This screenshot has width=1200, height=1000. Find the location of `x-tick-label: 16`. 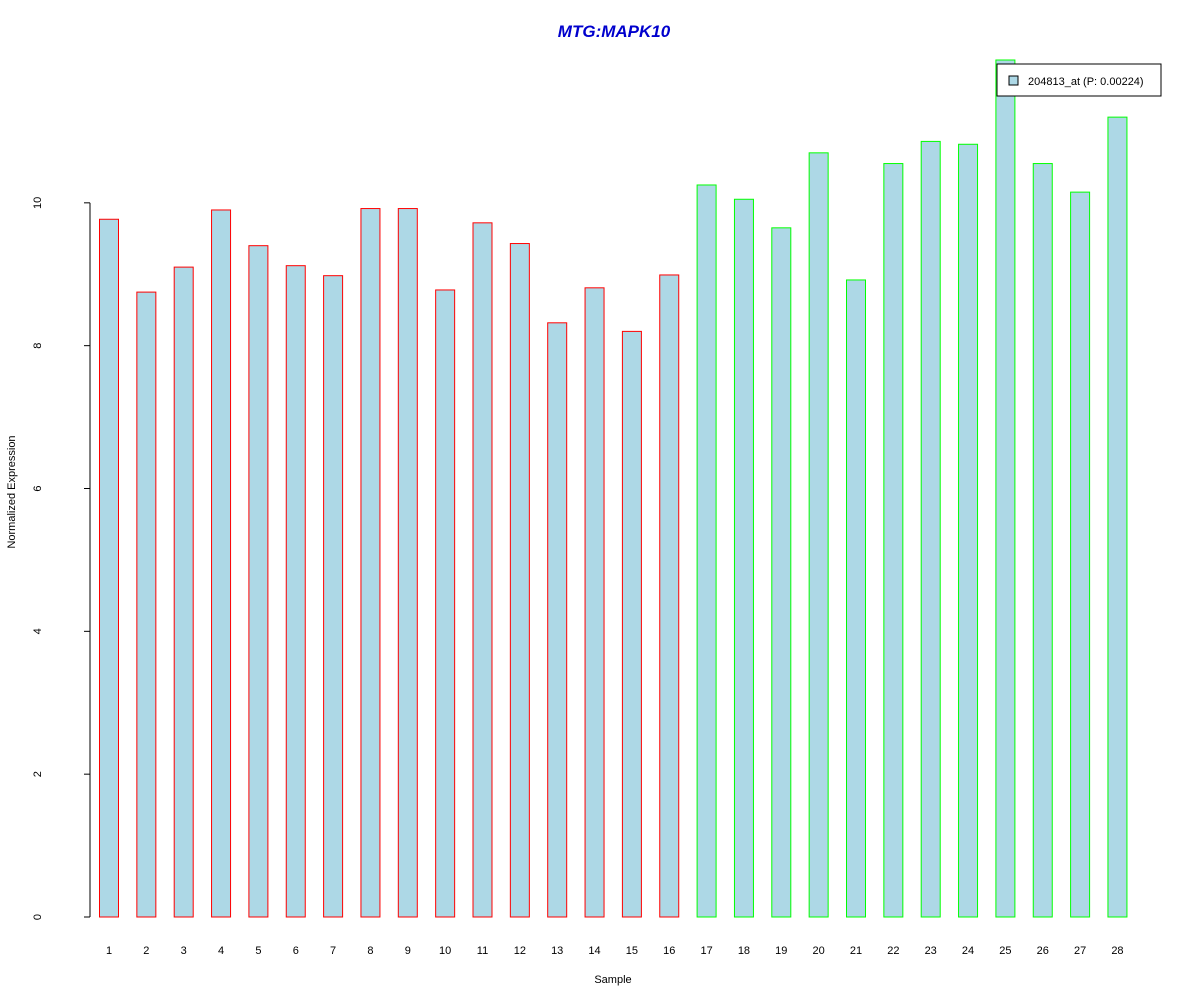

x-tick-label: 16 is located at coordinates (669, 951).